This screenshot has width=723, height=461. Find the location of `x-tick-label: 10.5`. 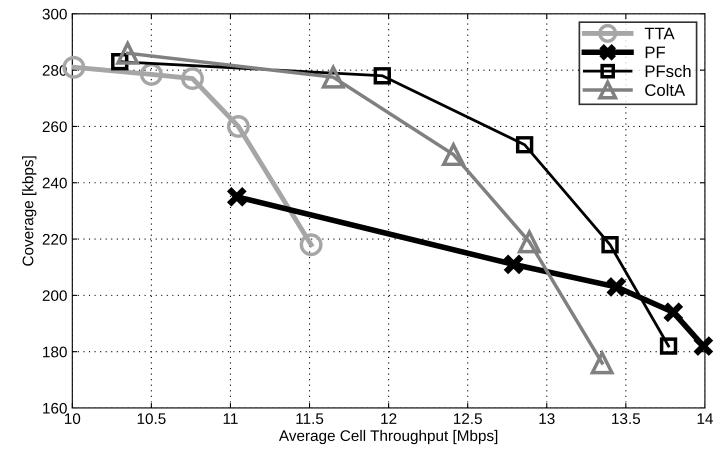

x-tick-label: 10.5 is located at coordinates (152, 418).